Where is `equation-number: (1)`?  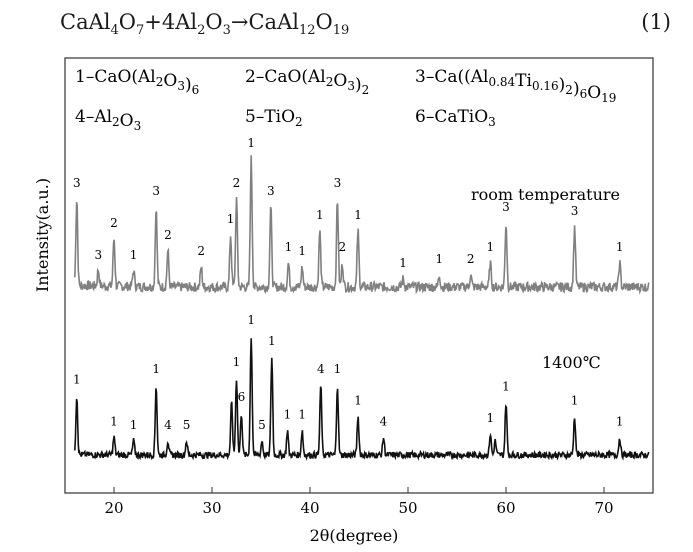
equation-number: (1) is located at coordinates (656, 22).